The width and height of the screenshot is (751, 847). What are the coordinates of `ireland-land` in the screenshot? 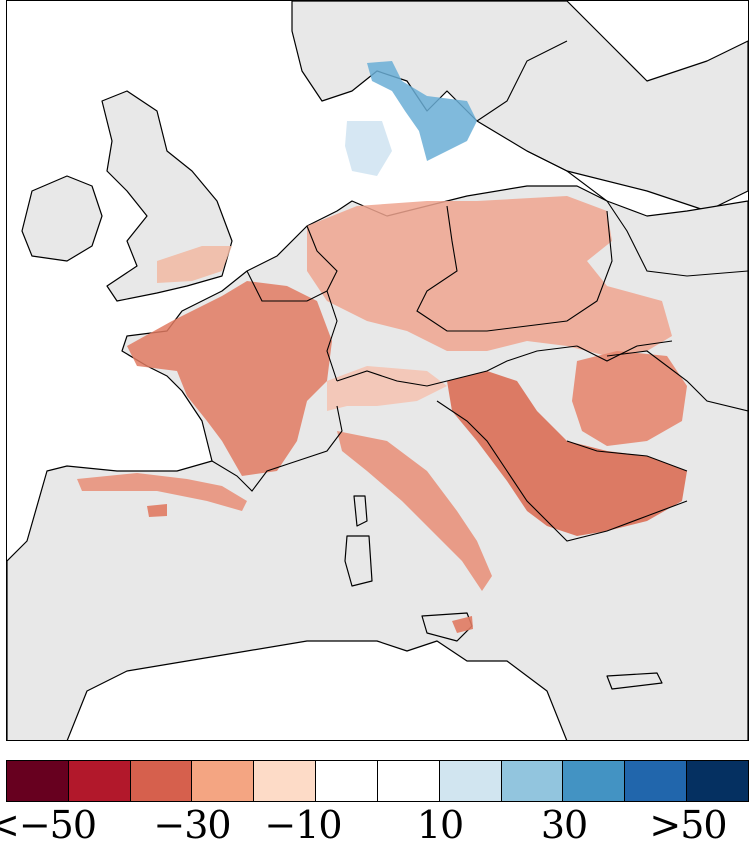 It's located at (62, 218).